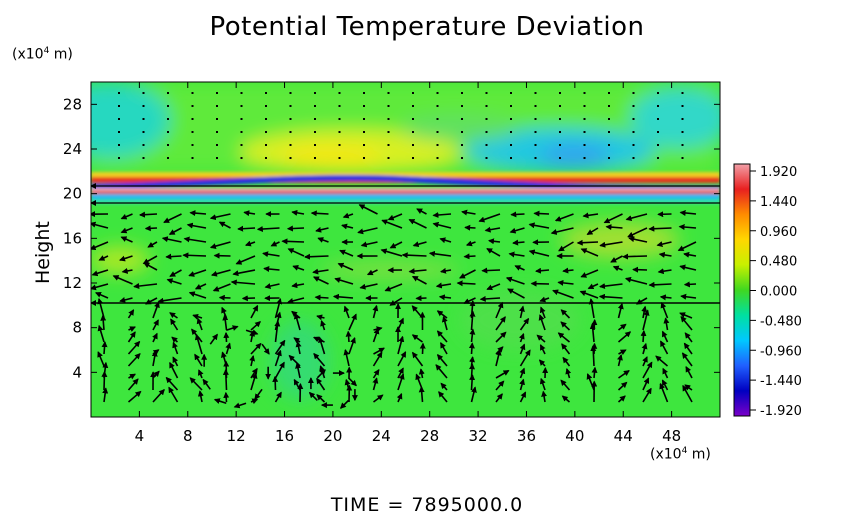  I want to click on x-tick-label: 48, so click(671, 436).